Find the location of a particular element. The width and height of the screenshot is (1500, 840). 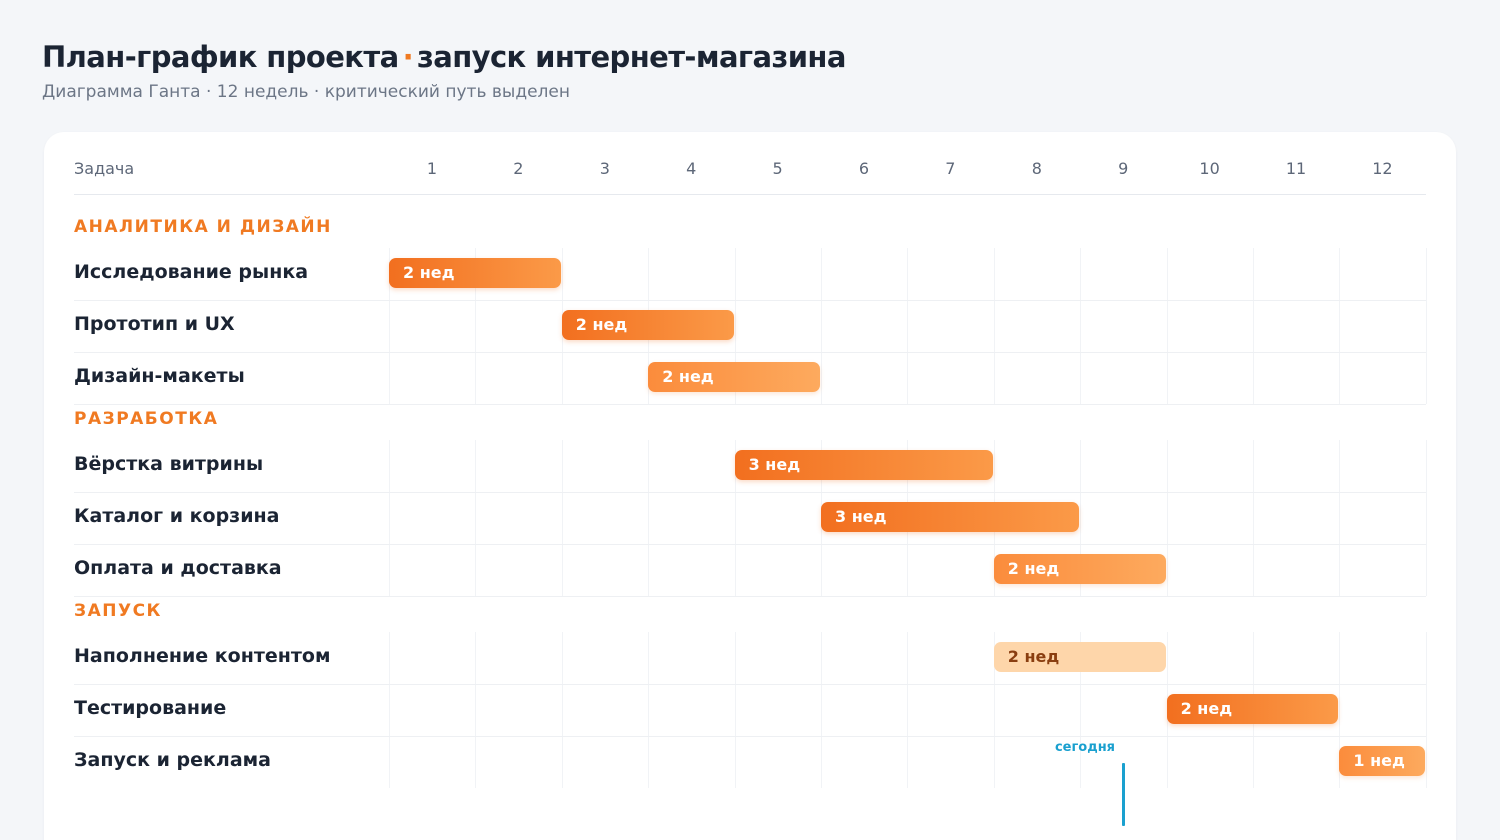

week-label: 2 is located at coordinates (518, 168).